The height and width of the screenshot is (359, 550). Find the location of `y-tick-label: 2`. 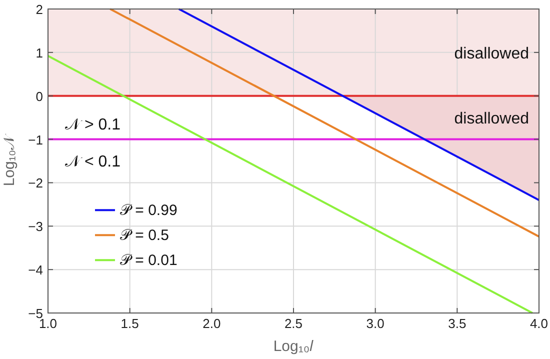

y-tick-label: 2 is located at coordinates (39, 9).